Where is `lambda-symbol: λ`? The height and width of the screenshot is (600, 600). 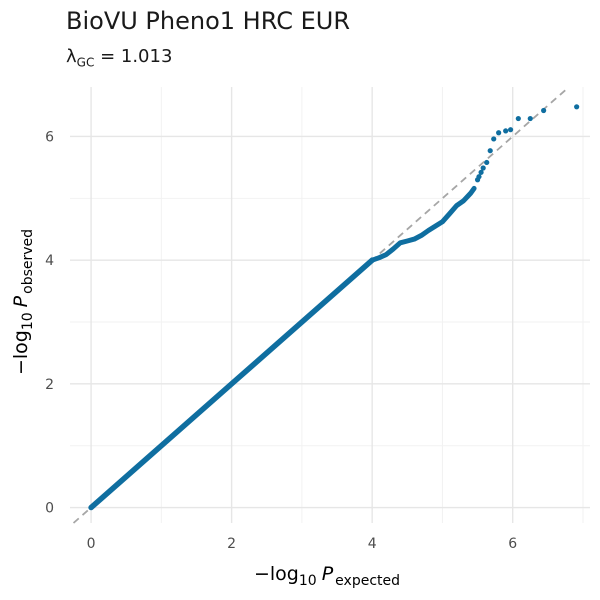 lambda-symbol: λ is located at coordinates (71, 56).